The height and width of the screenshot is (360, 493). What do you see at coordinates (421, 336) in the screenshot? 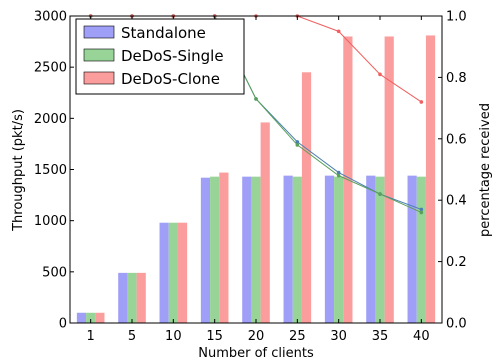
I see `x-tick-label-40: 40` at bounding box center [421, 336].